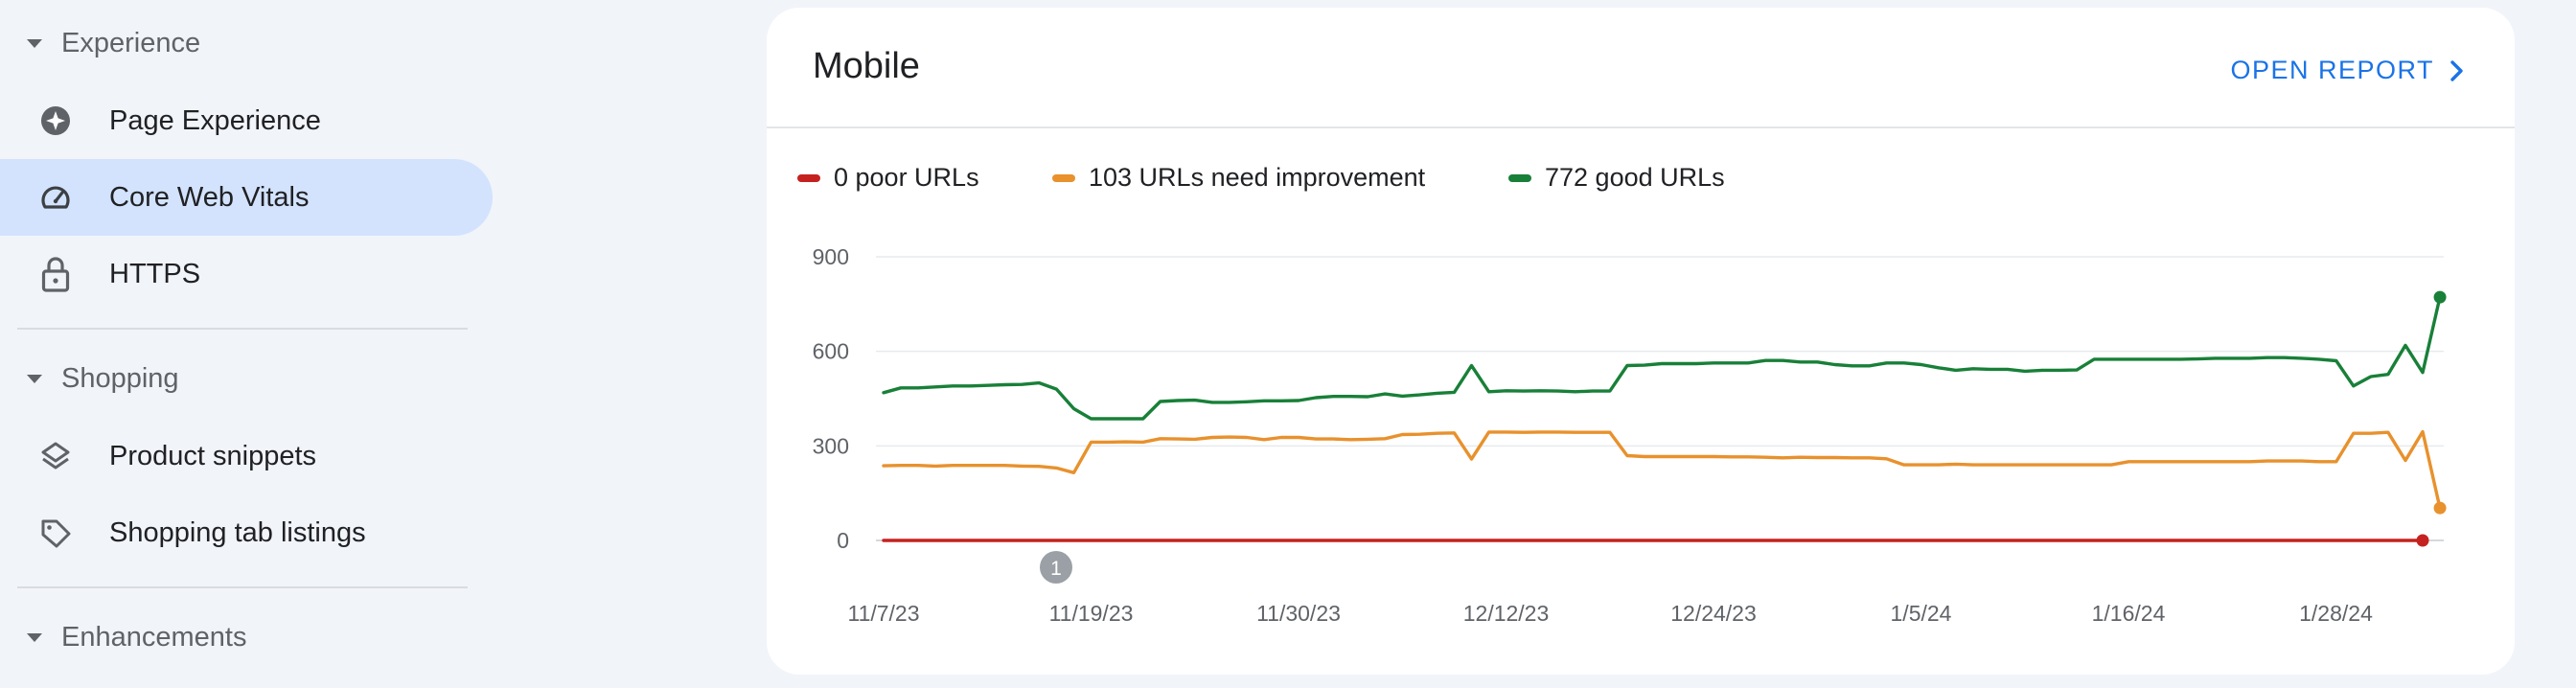 This screenshot has height=688, width=2576. I want to click on section-label: Enhancements, so click(154, 637).